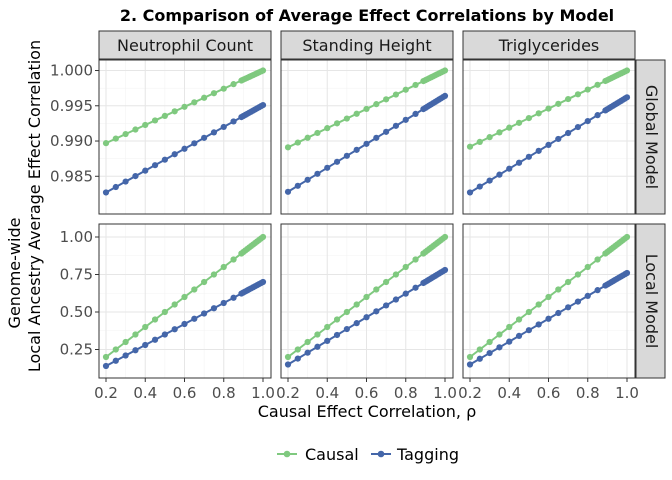  What do you see at coordinates (71, 106) in the screenshot?
I see `y-tick-label: 0.995` at bounding box center [71, 106].